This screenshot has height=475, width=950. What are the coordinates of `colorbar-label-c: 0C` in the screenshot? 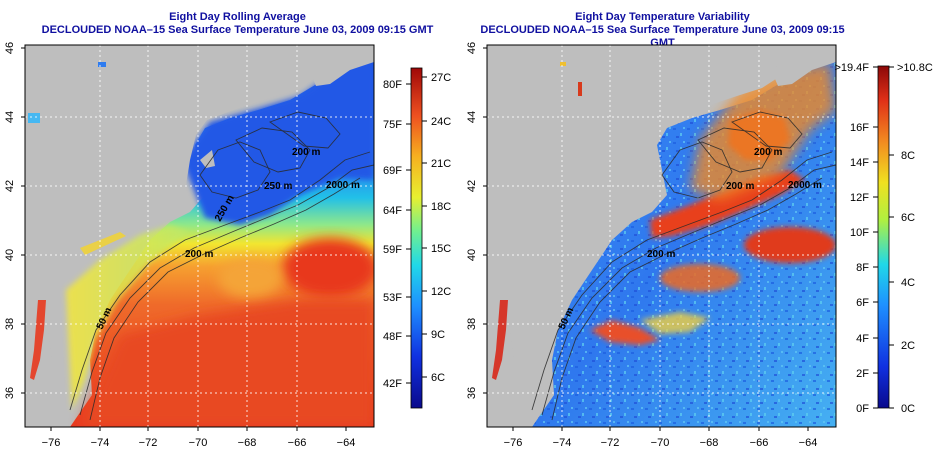 It's located at (908, 409).